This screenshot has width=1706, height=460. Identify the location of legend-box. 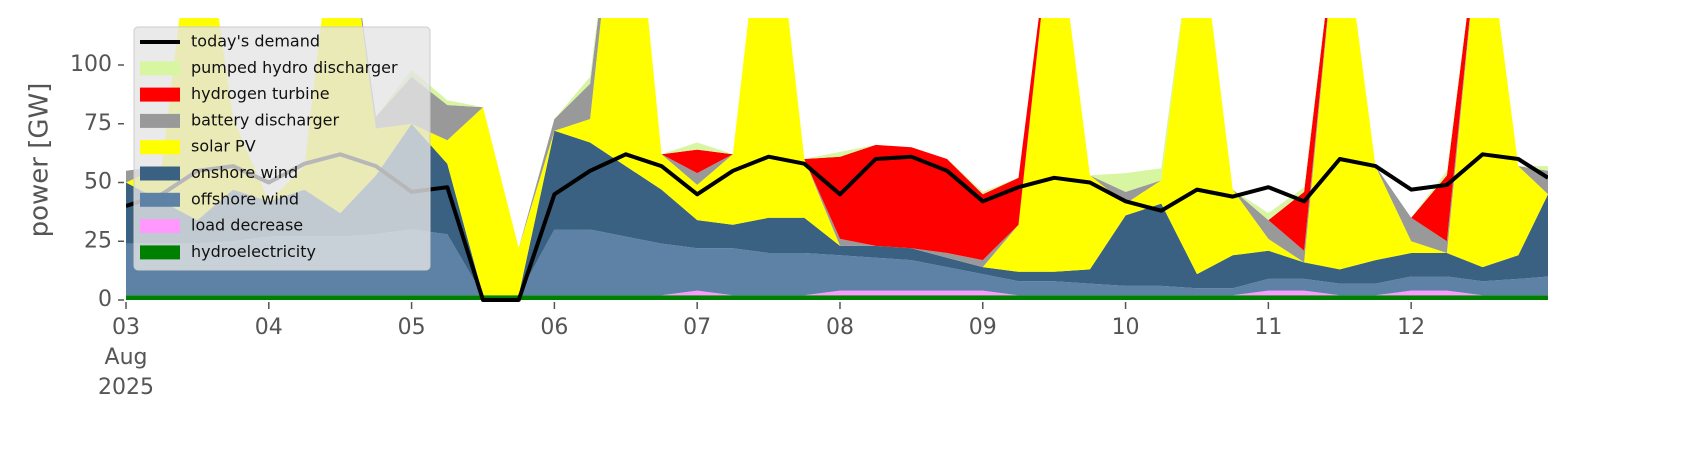
(282, 148).